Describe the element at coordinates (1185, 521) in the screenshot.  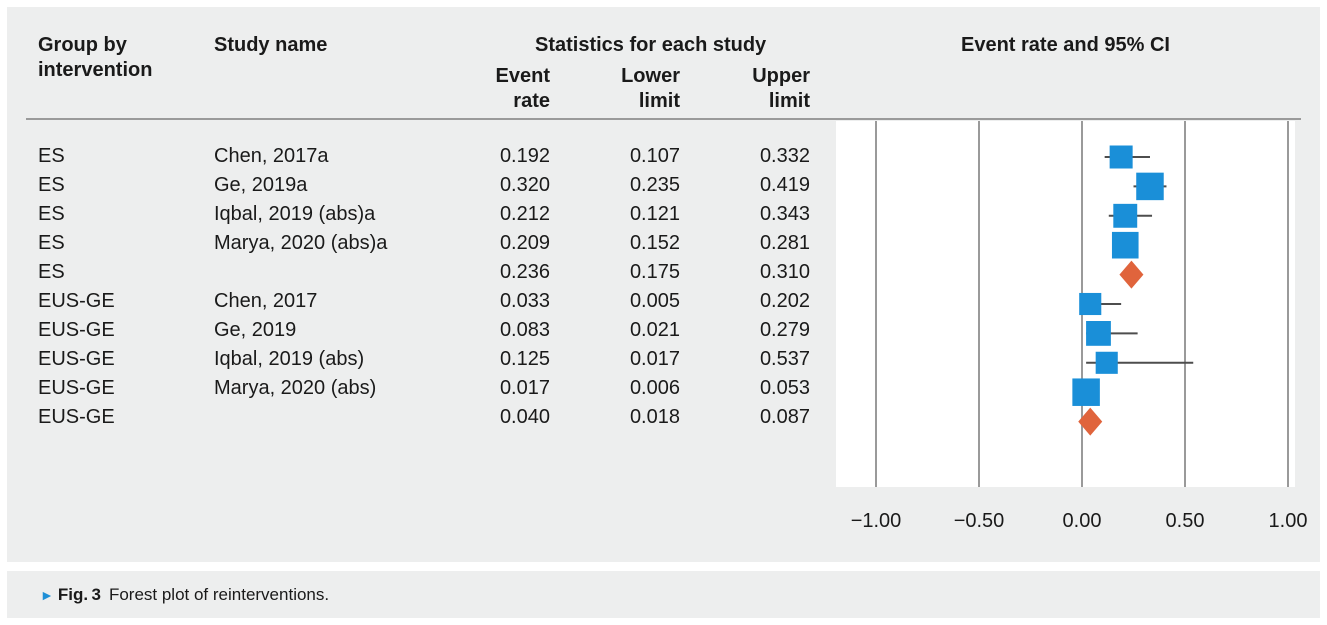
I see `x-tick-label: 0.50` at that location.